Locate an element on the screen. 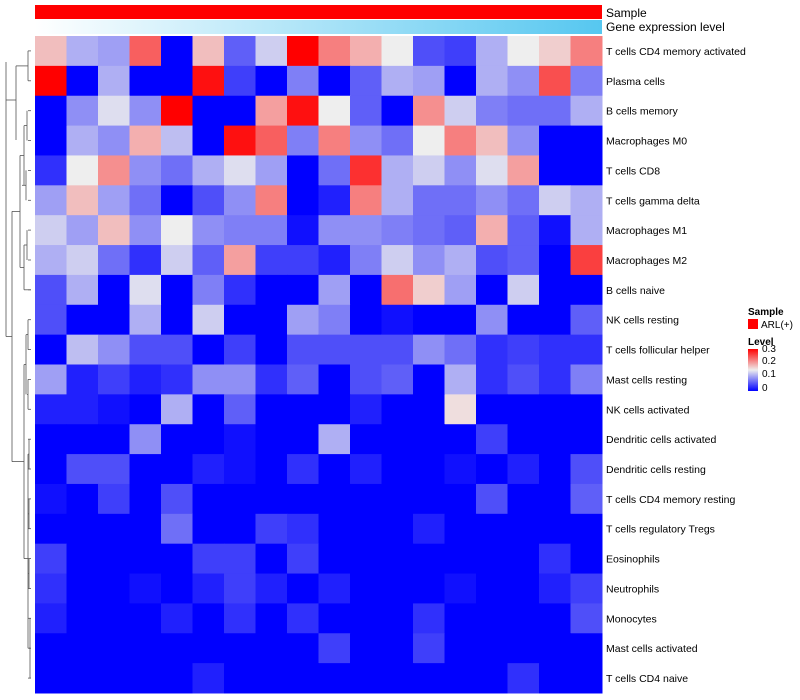  legend-level-colorbar is located at coordinates (753, 370).